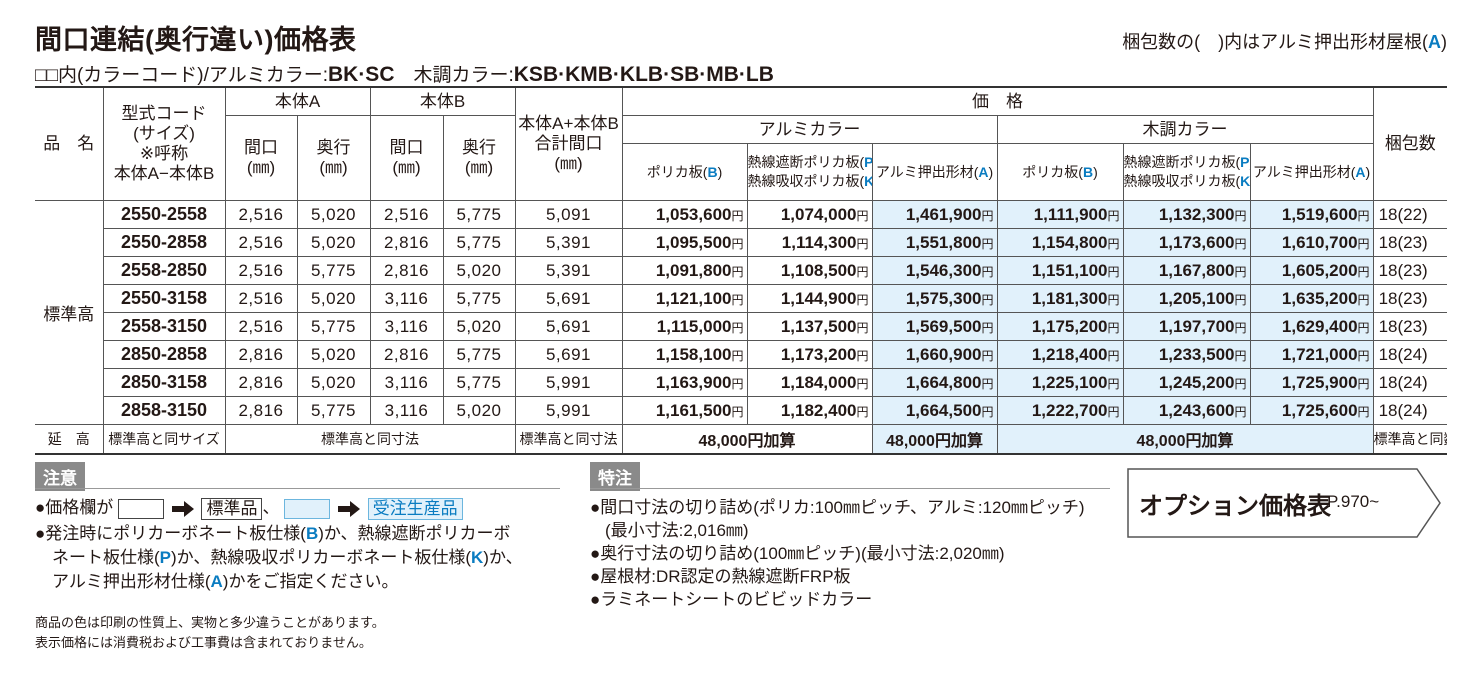  I want to click on special-item: ●奥行寸法の切り詰め(100㎜ピッチ)(最小寸法:2,020㎜), so click(797, 553).